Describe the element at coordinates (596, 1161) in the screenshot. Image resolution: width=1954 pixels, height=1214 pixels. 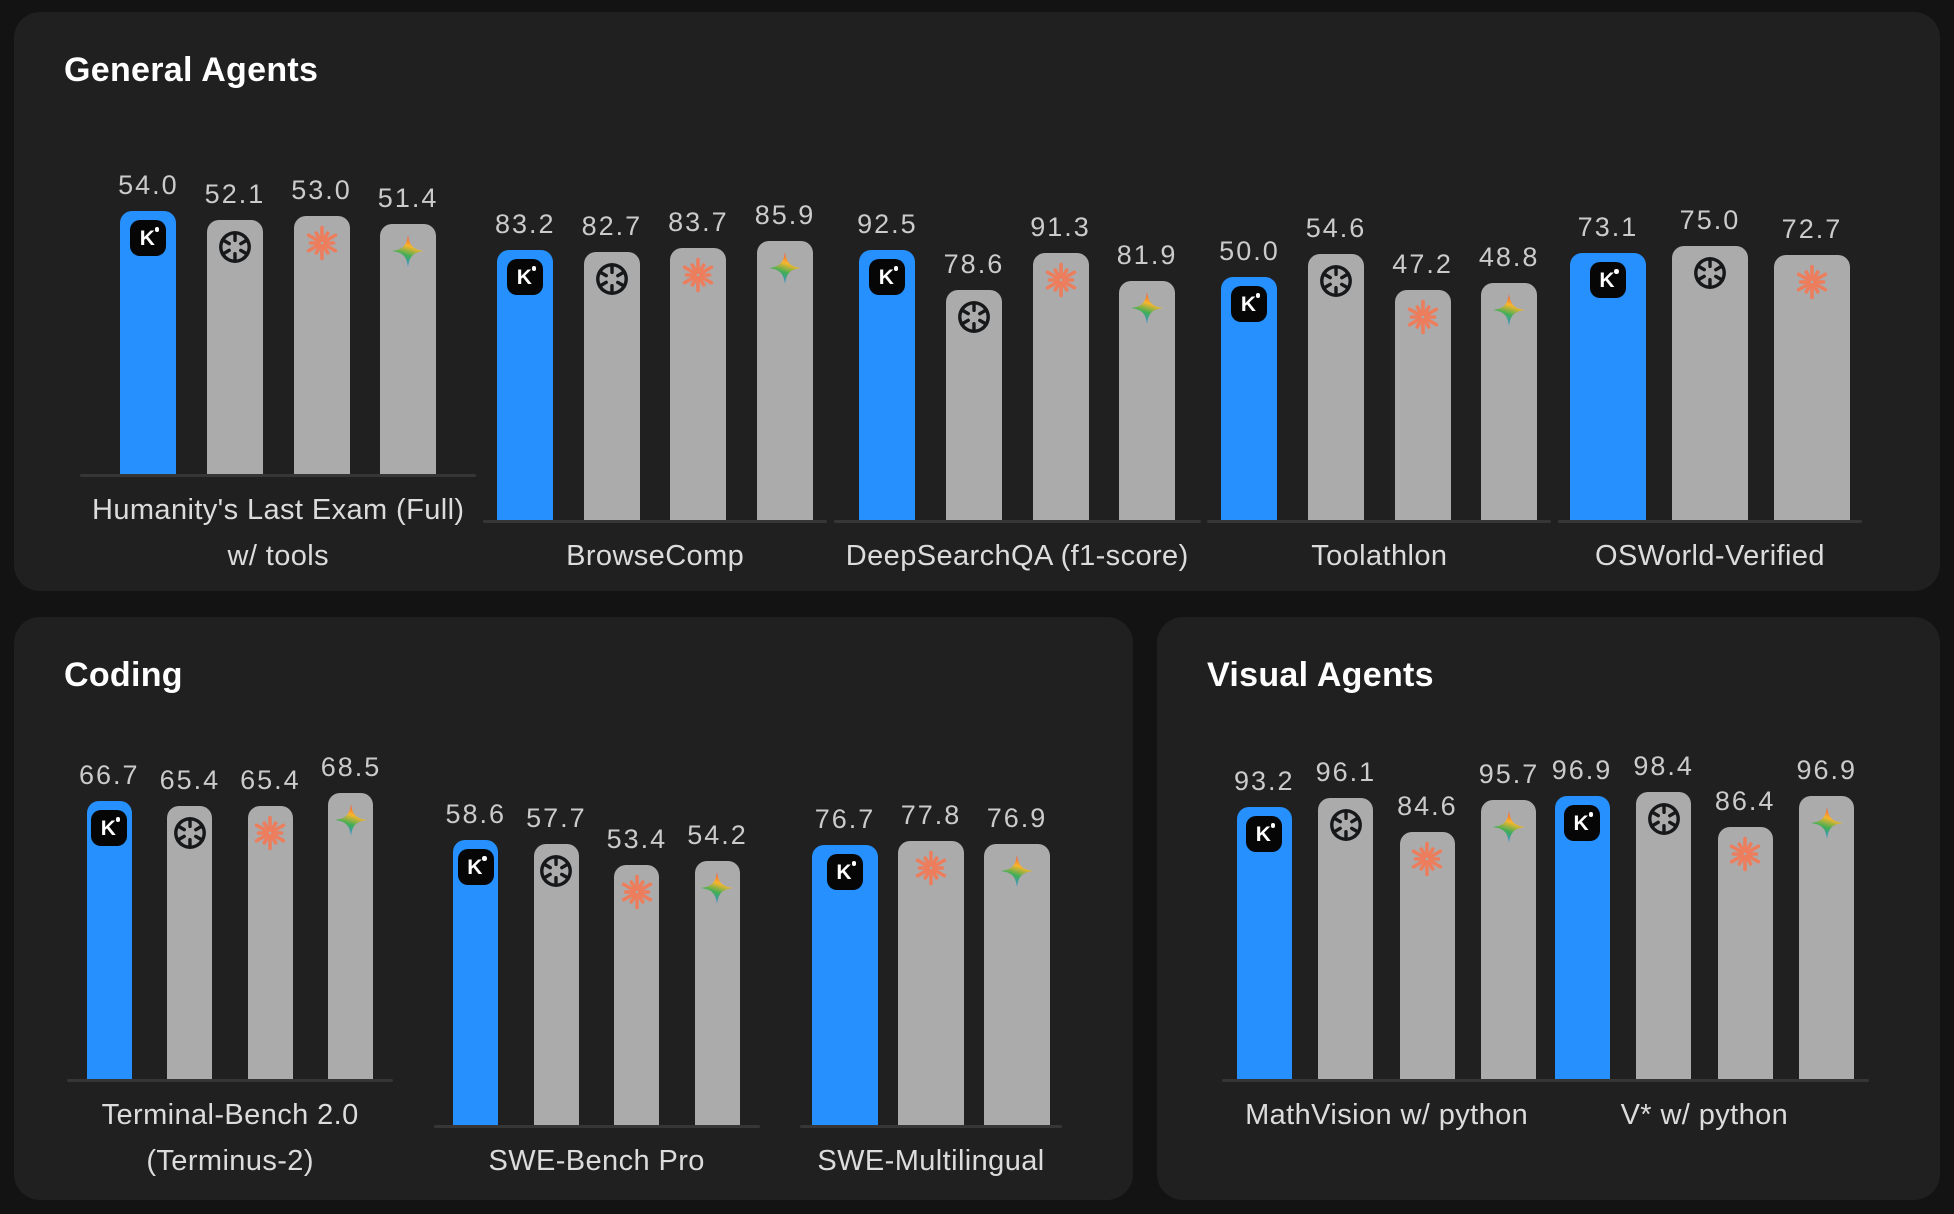
I see `benchmark-label: SWE-Bench Pro` at that location.